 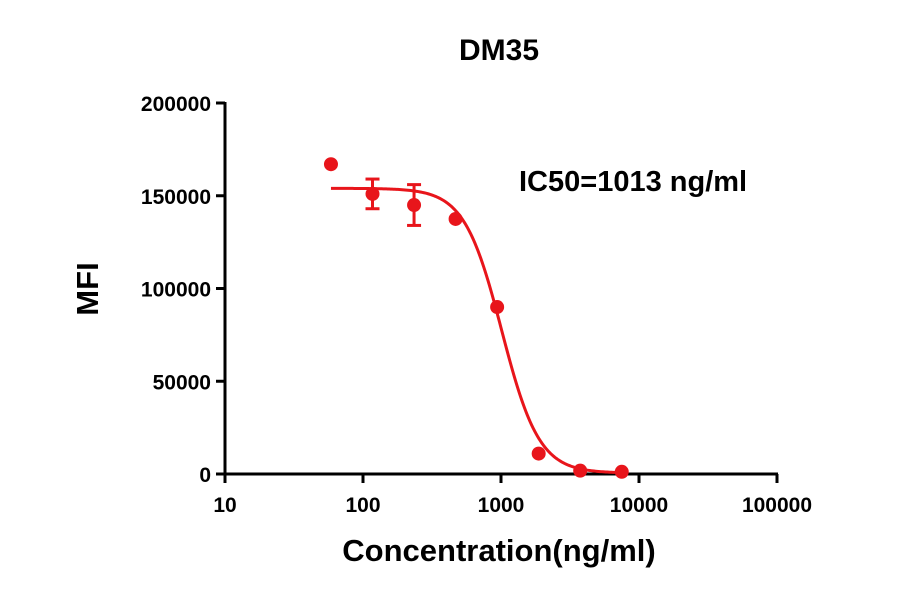 What do you see at coordinates (499, 50) in the screenshot?
I see `chart-title: DM35` at bounding box center [499, 50].